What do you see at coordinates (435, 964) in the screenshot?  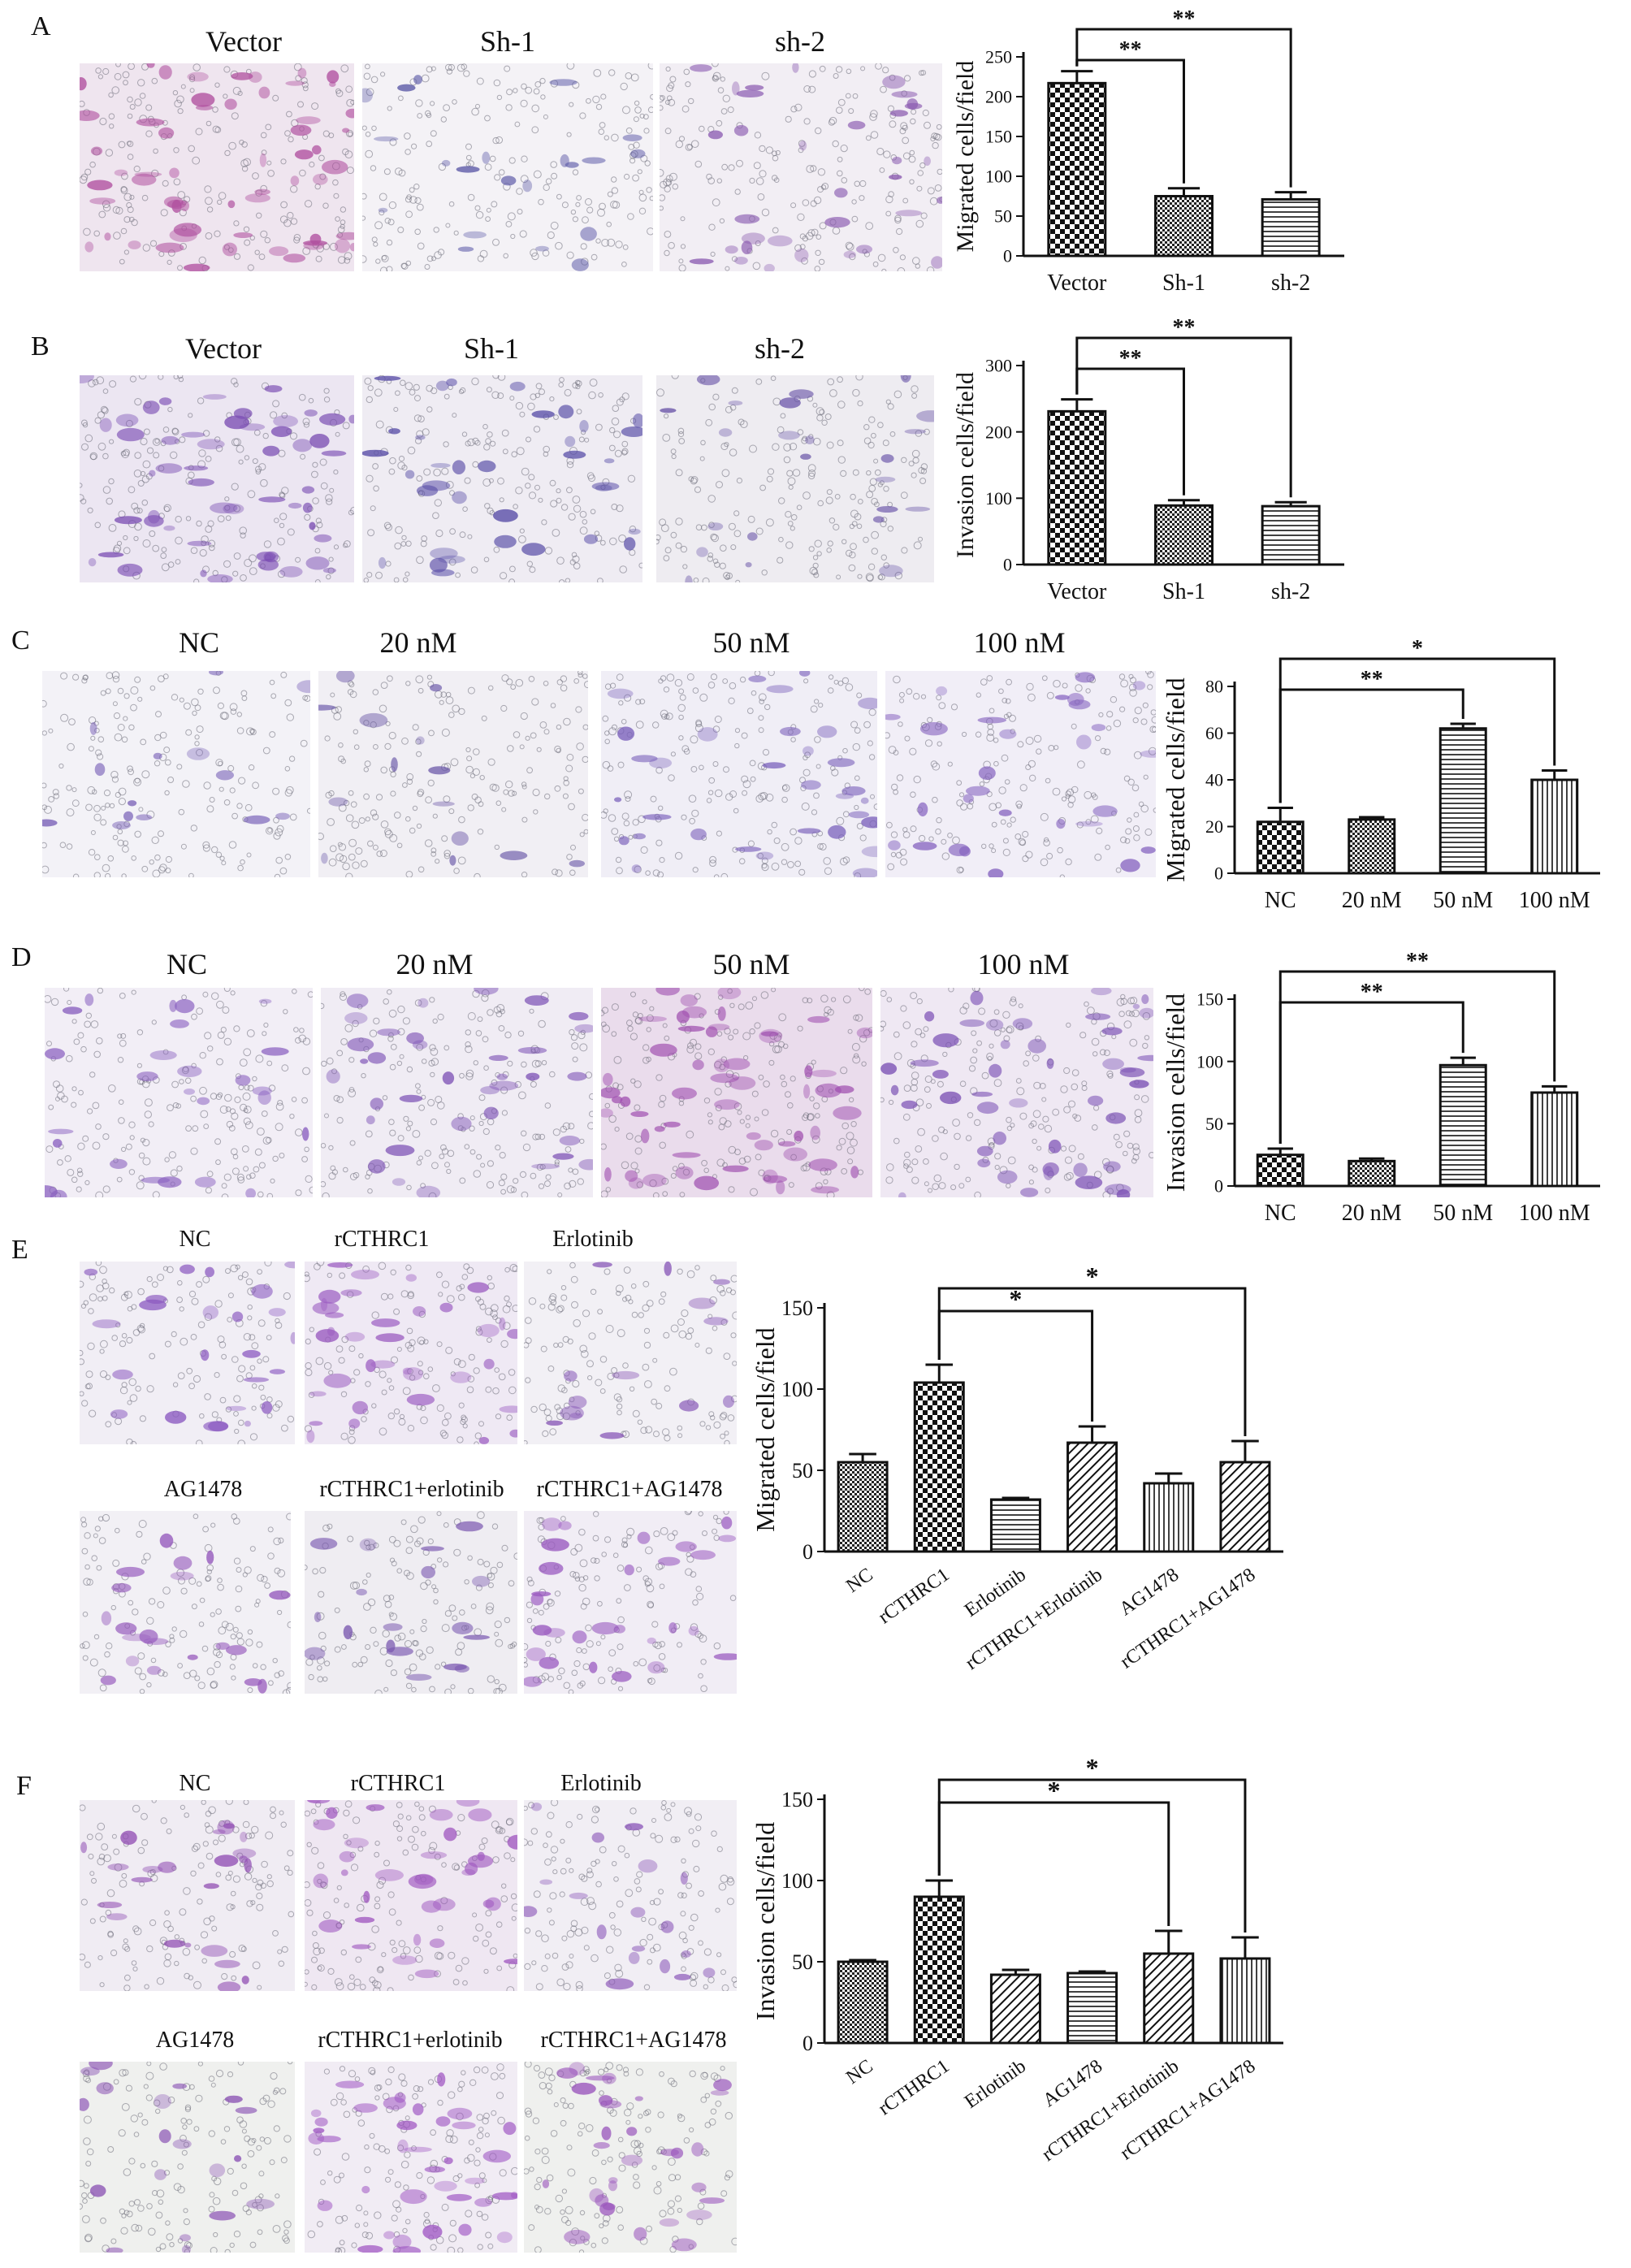 I see `image-caption: 20 nM` at bounding box center [435, 964].